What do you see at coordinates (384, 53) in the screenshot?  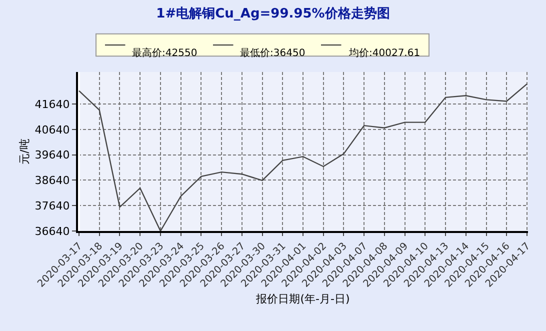 I see `text: 均价:40027.61` at bounding box center [384, 53].